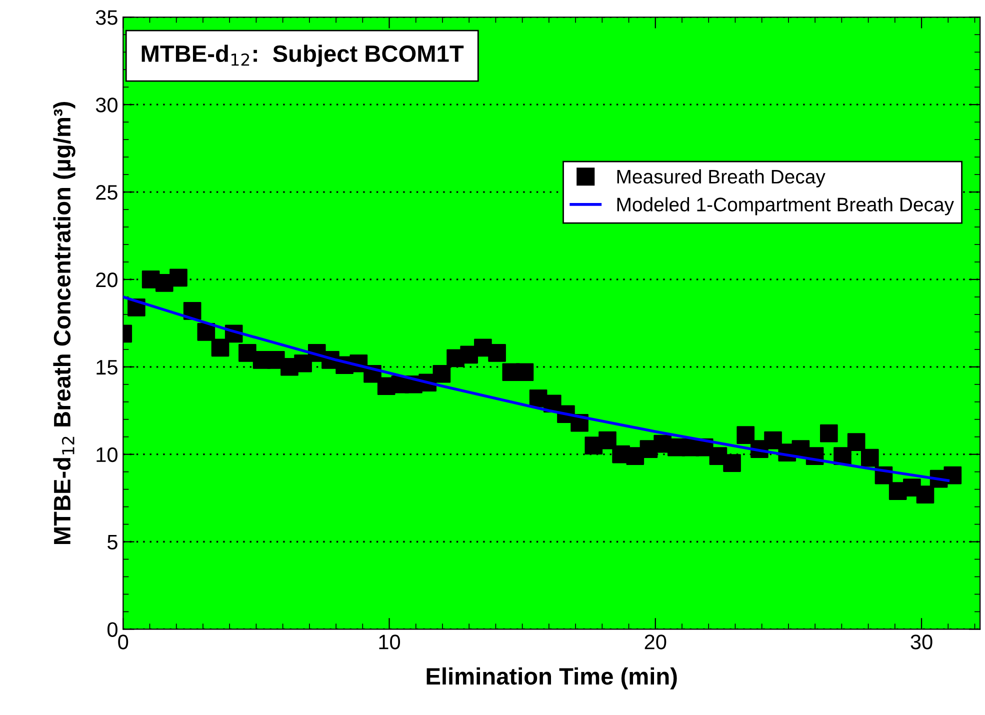 The image size is (985, 715). I want to click on y-tick-label: 20, so click(107, 280).